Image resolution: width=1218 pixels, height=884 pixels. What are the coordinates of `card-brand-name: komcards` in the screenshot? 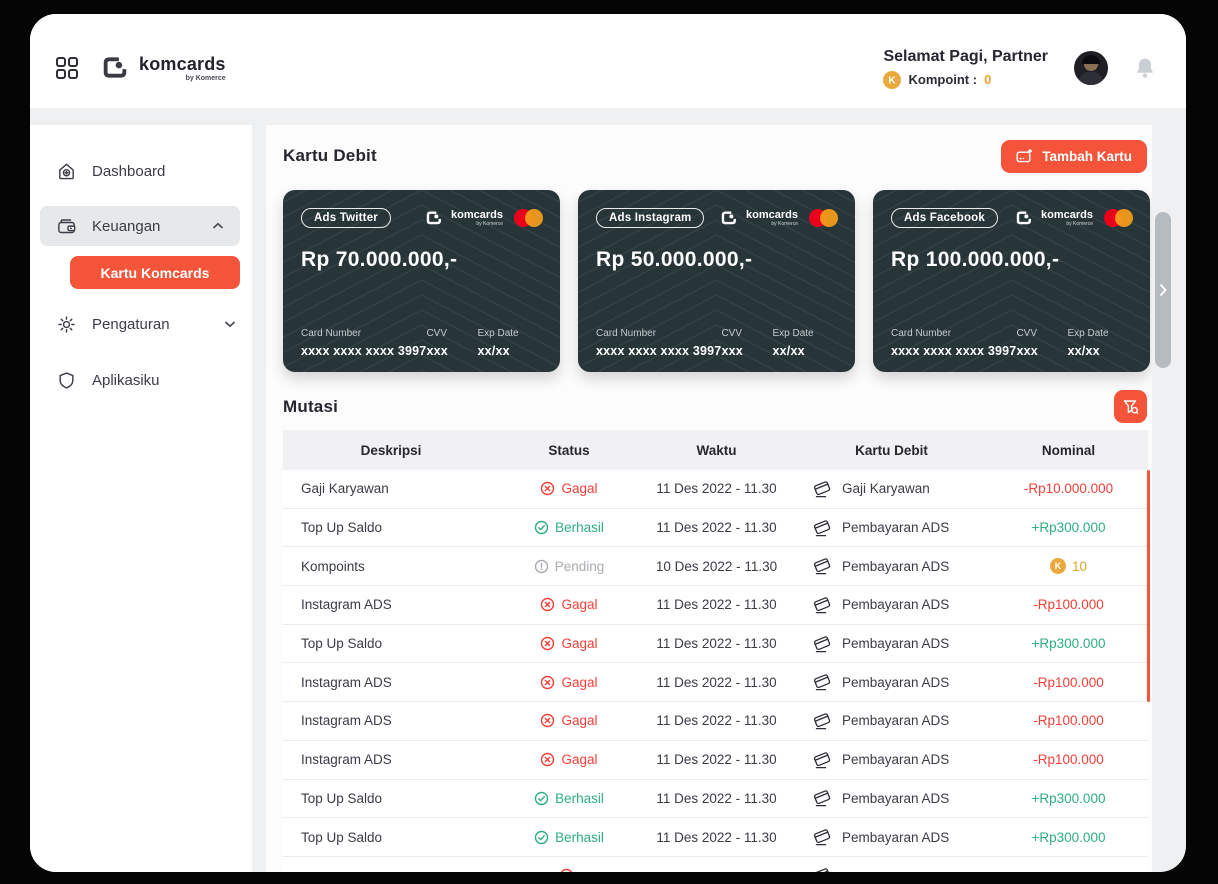 It's located at (1067, 214).